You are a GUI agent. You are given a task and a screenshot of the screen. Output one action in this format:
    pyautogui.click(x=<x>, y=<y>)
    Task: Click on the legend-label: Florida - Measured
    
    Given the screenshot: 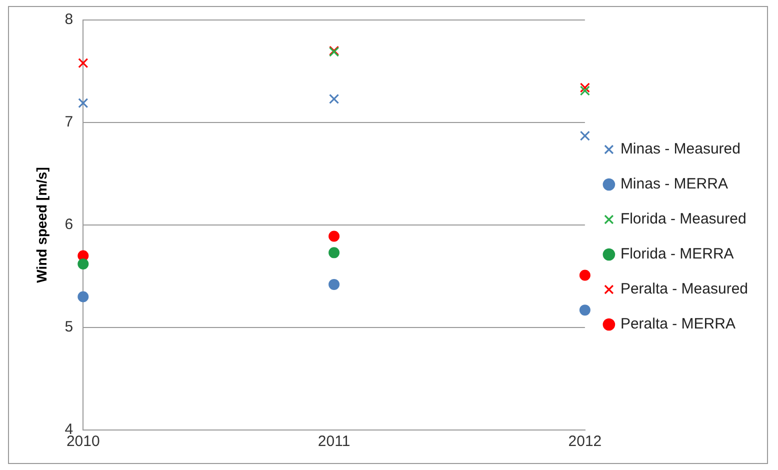 What is the action you would take?
    pyautogui.click(x=683, y=219)
    